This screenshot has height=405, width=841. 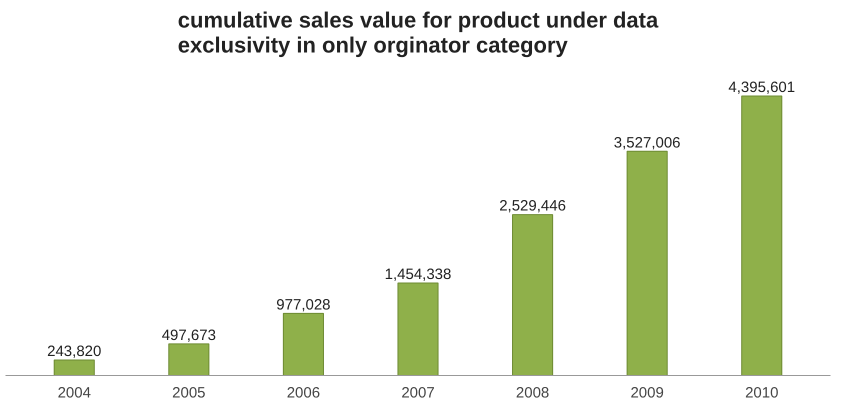 I want to click on data-label: 497,673, so click(x=189, y=335).